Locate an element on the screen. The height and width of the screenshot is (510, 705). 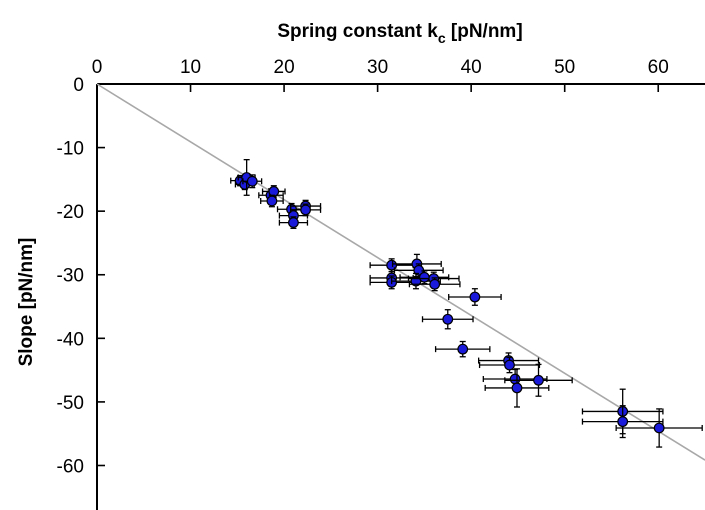
x-ticks: 0 10 20 30 40 50 60 is located at coordinates (380, 74).